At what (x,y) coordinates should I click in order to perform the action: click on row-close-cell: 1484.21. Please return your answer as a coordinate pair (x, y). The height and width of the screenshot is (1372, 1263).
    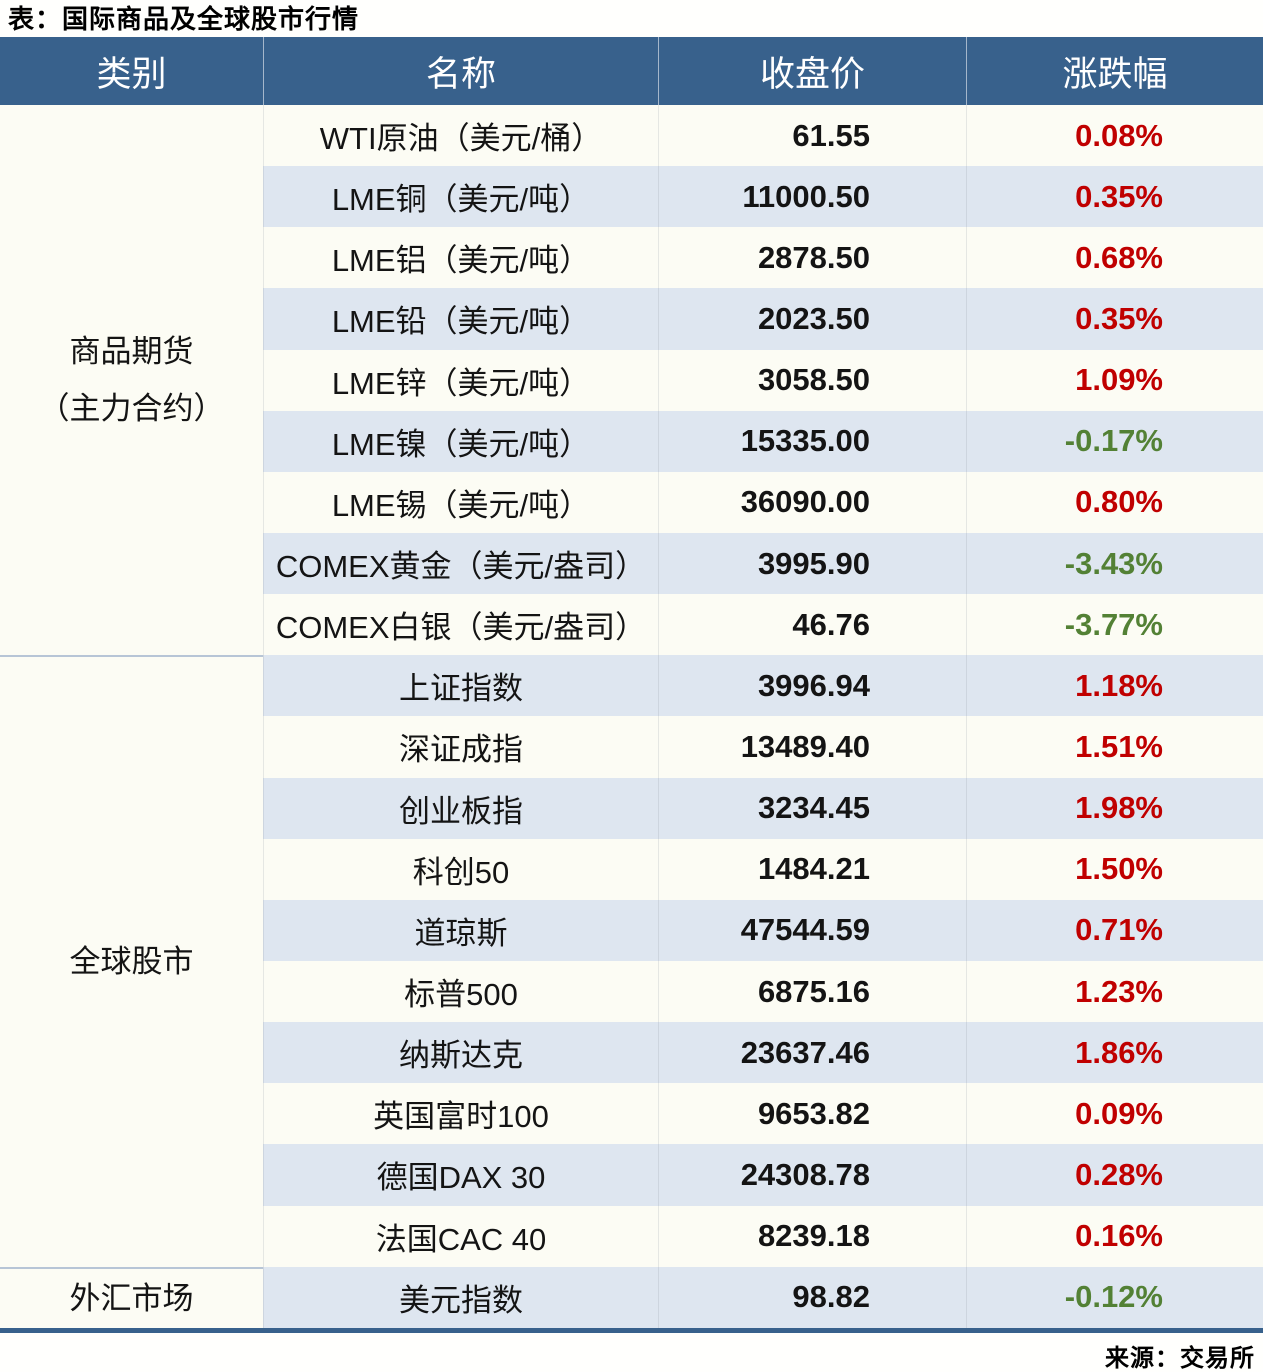
    Looking at the image, I should click on (812, 869).